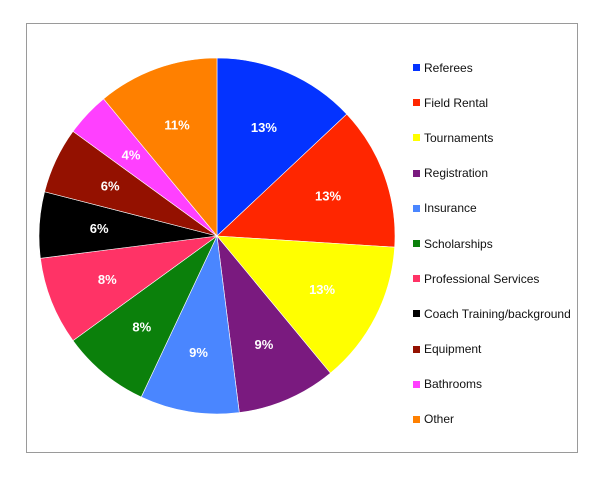 The image size is (600, 479). What do you see at coordinates (459, 137) in the screenshot?
I see `legend-label: Tournaments` at bounding box center [459, 137].